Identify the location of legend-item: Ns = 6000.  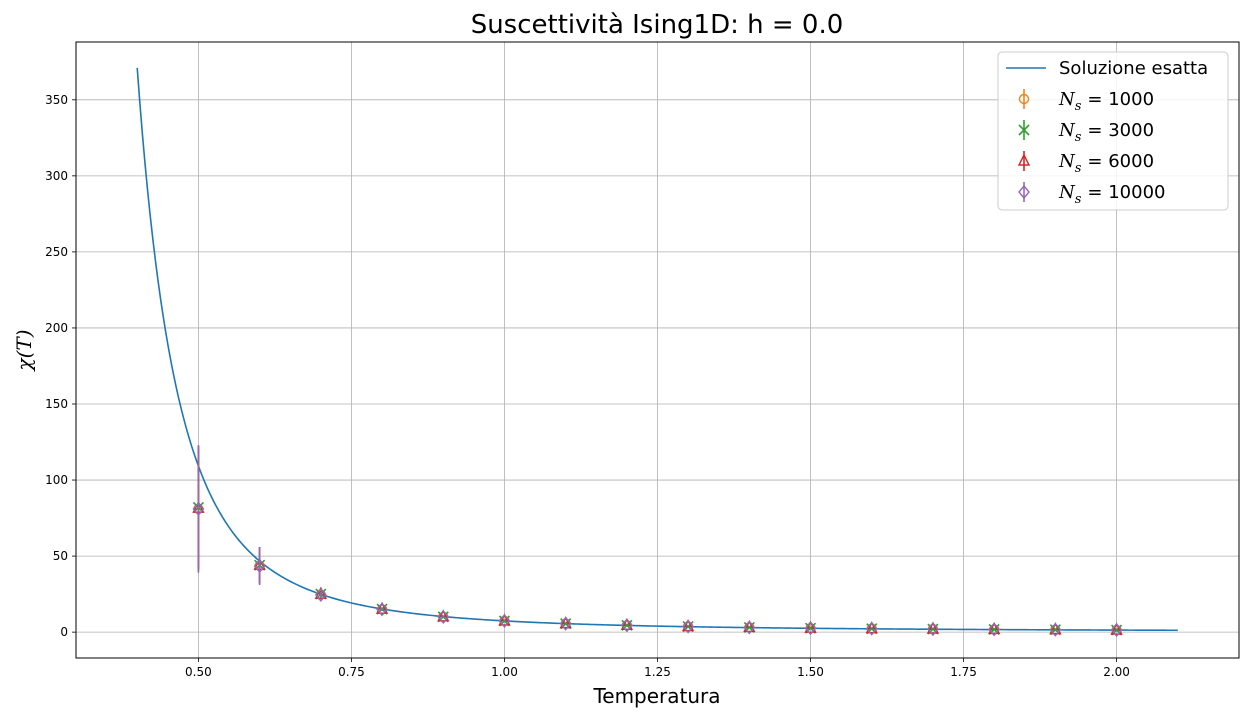
(1085, 163).